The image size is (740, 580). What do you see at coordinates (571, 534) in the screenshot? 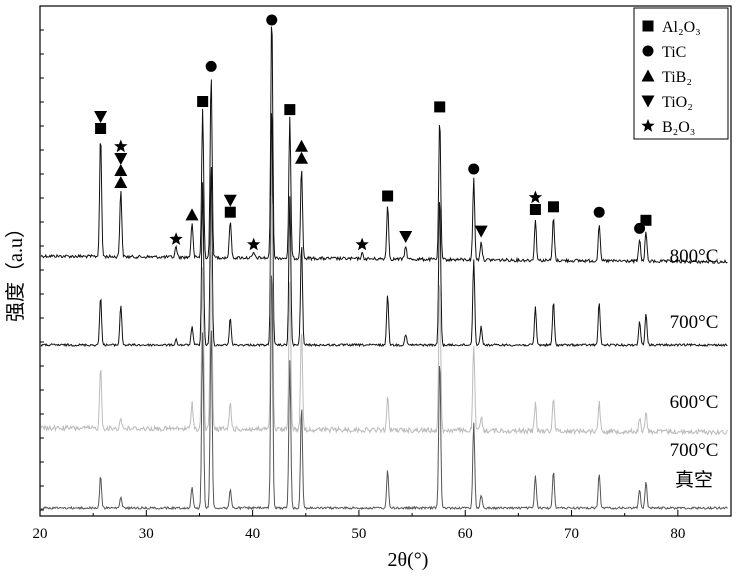
I see `x-tick-label: 70` at bounding box center [571, 534].